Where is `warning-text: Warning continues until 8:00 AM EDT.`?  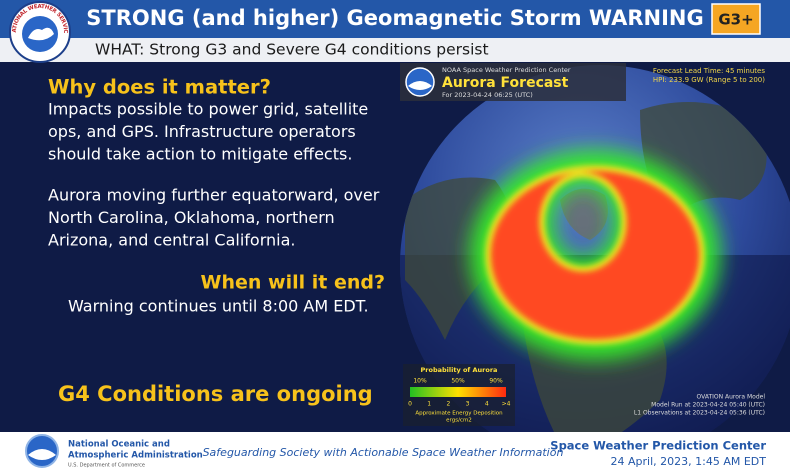
warning-text: Warning continues until 8:00 AM EDT. is located at coordinates (218, 306).